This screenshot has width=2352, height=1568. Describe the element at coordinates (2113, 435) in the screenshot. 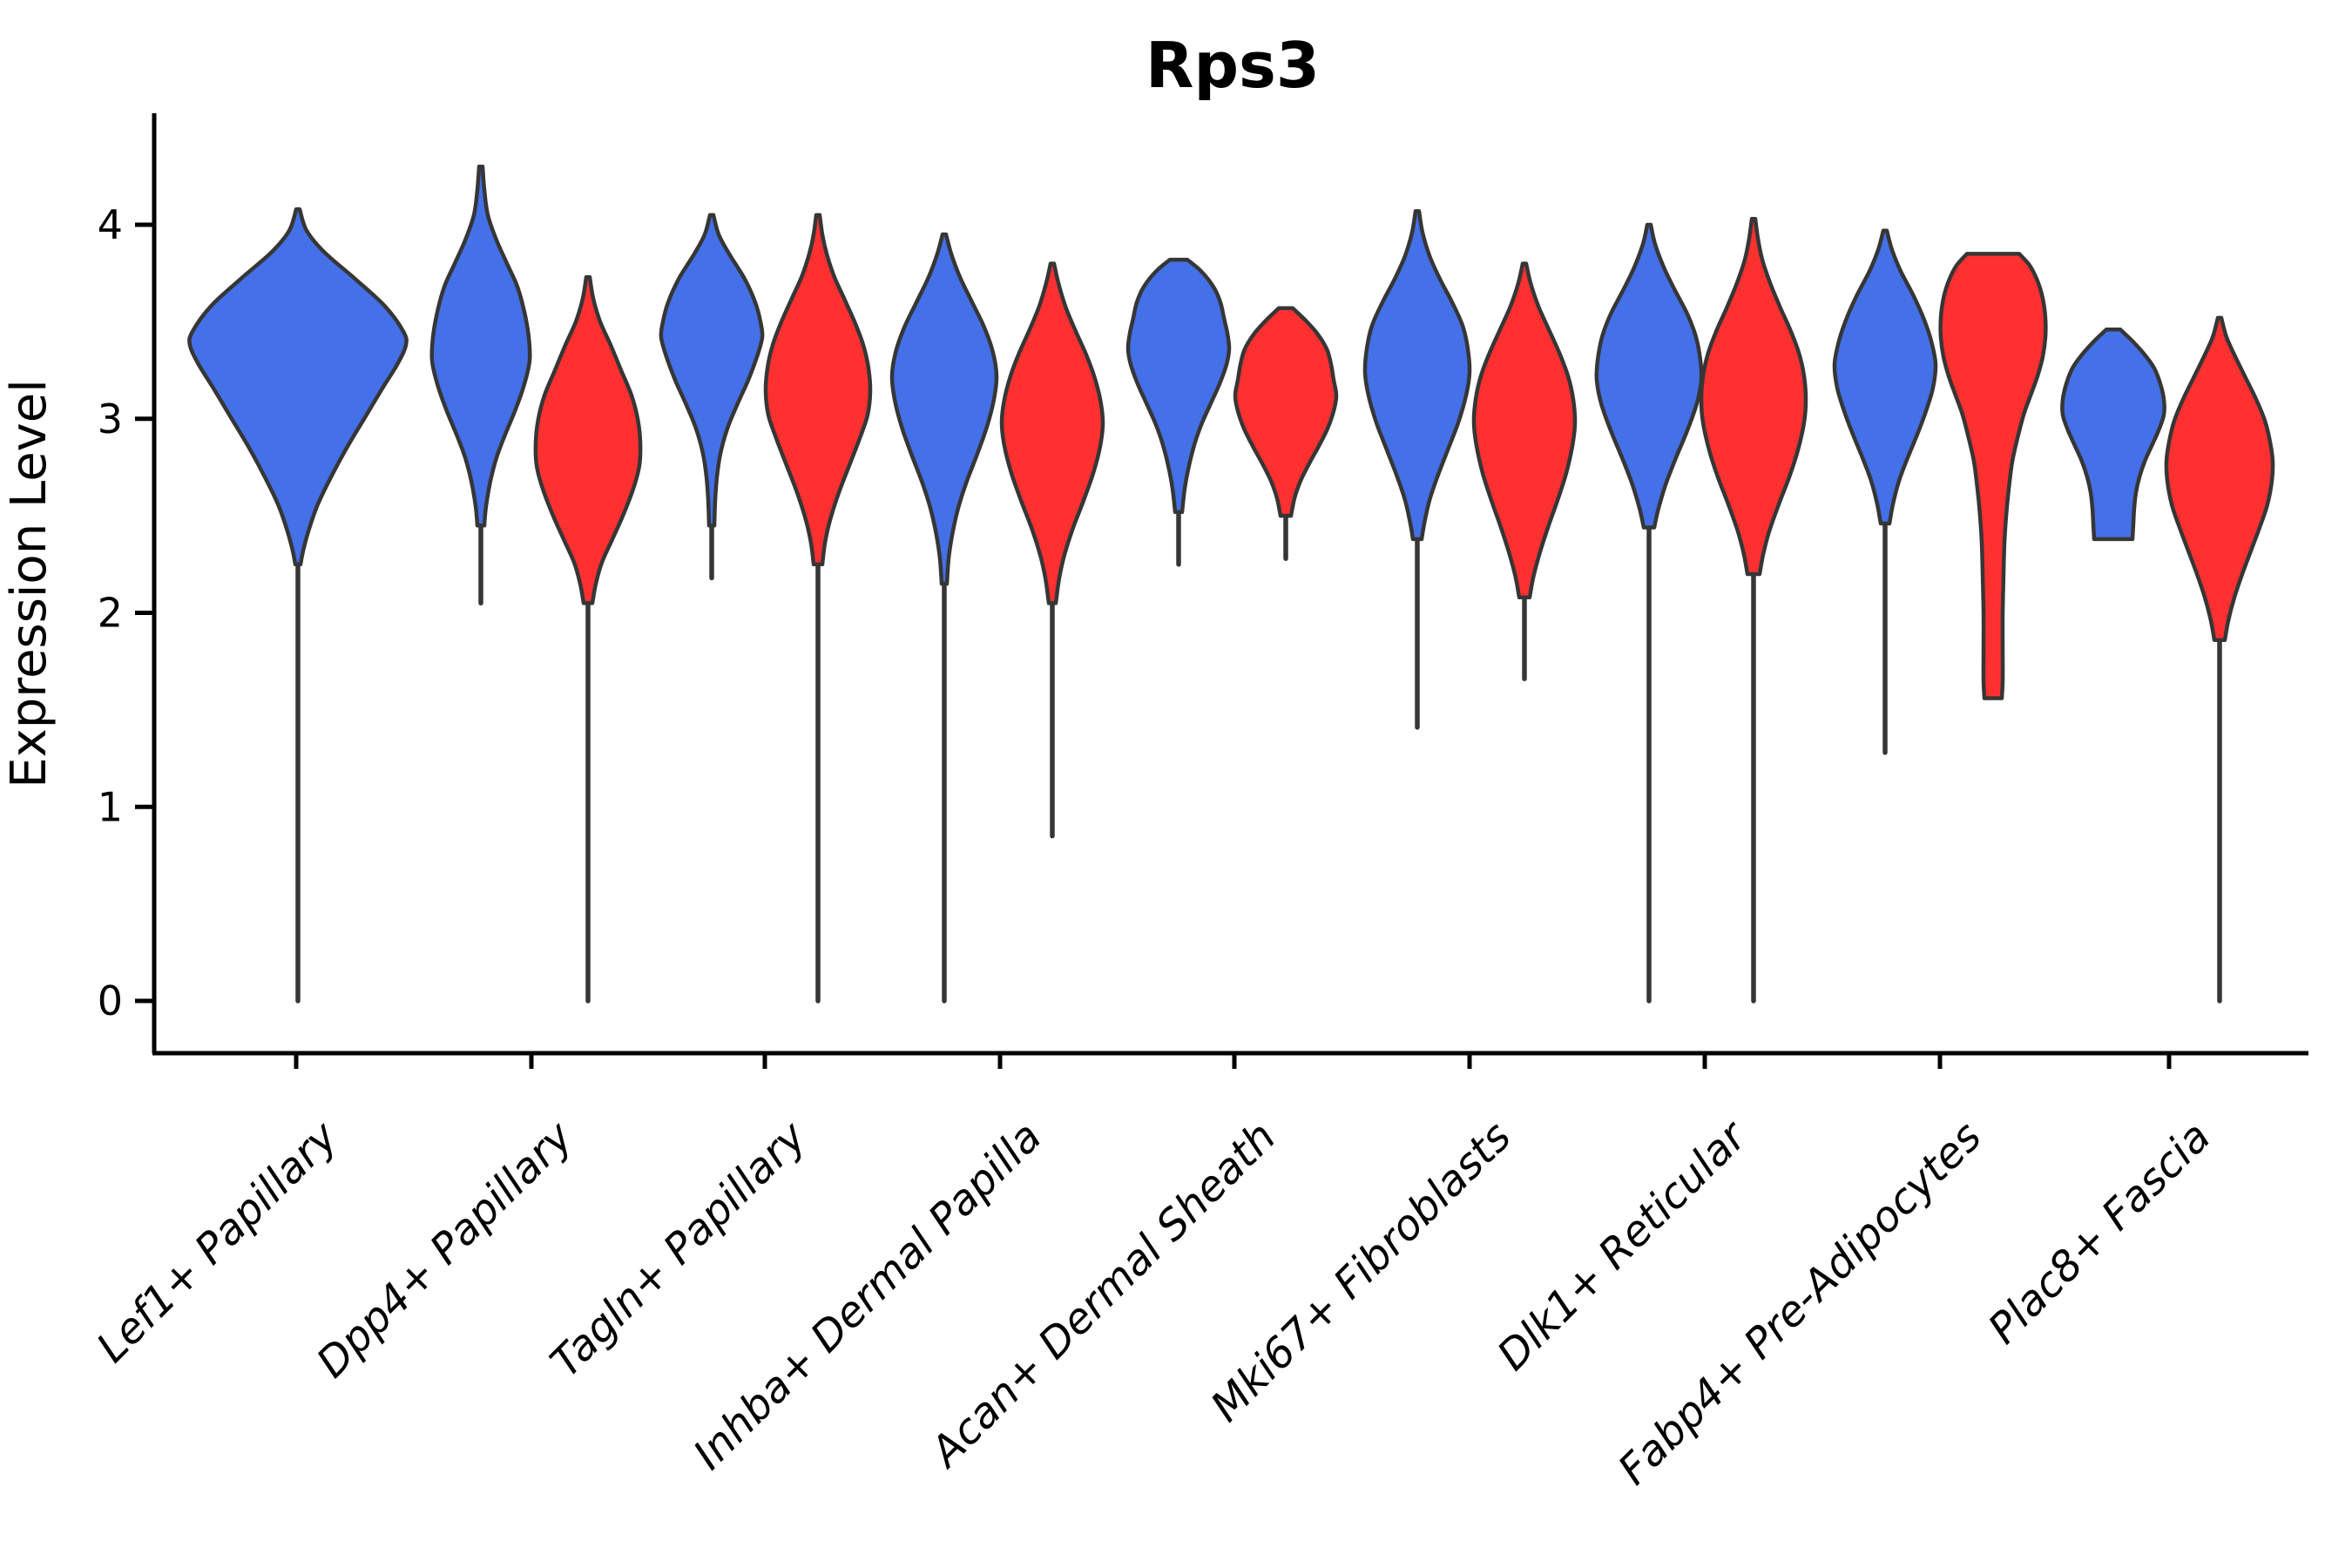

I see `violin-plac8-fascia-blue` at that location.